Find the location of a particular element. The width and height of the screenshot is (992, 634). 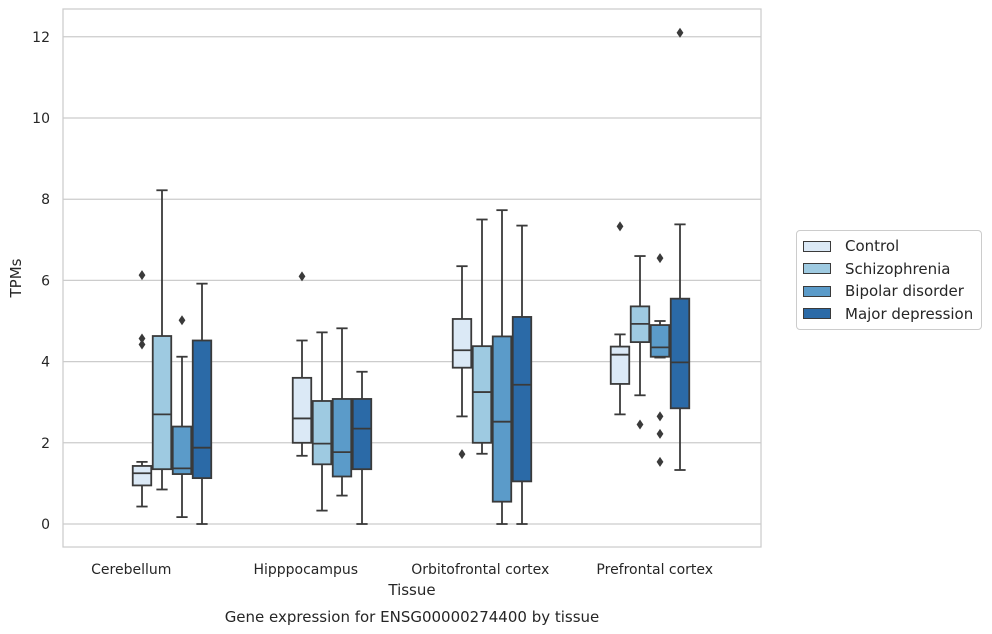

x-tick-label: Orbitofrontal cortex is located at coordinates (480, 570).